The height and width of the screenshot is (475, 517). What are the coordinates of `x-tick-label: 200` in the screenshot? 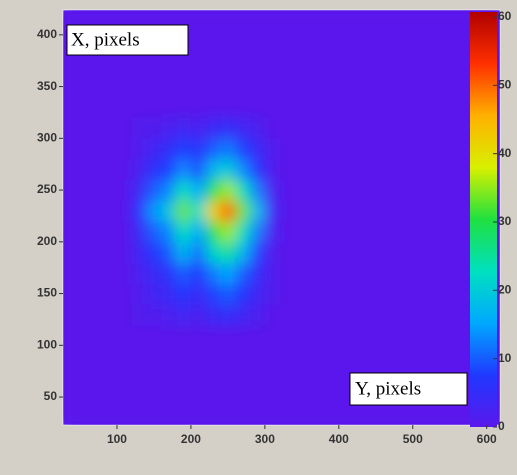 It's located at (191, 439).